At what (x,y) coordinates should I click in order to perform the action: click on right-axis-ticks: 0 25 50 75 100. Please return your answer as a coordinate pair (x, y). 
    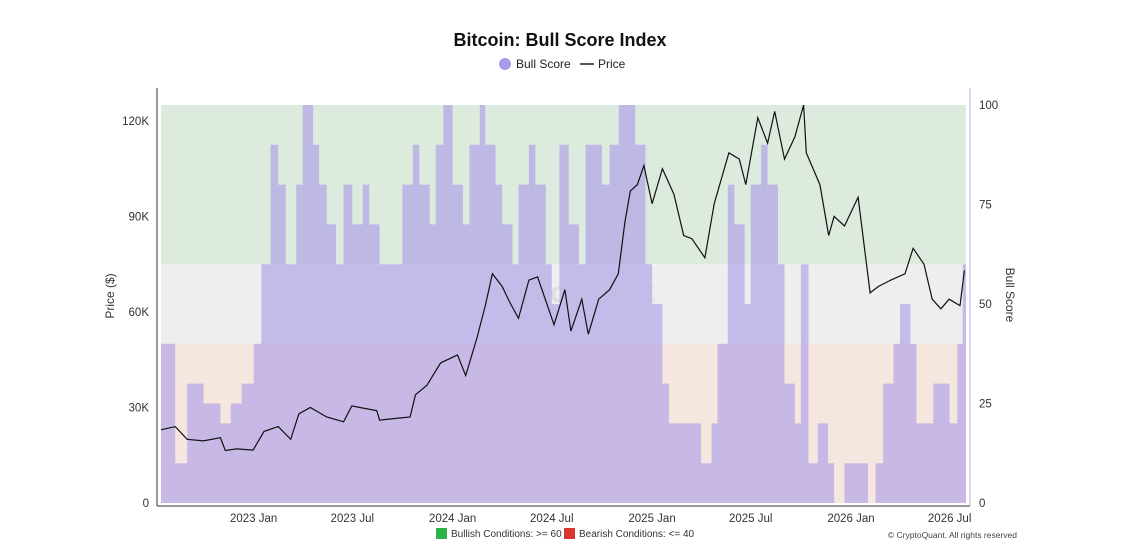
    Looking at the image, I should click on (988, 305).